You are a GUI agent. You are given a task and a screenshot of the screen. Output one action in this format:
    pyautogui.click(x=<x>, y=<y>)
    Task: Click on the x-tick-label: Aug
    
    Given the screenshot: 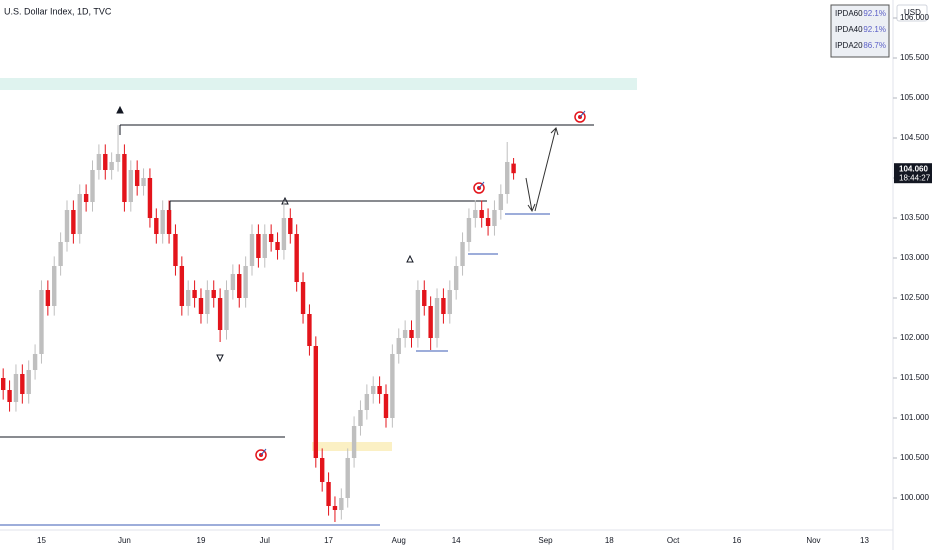 What is the action you would take?
    pyautogui.click(x=399, y=540)
    